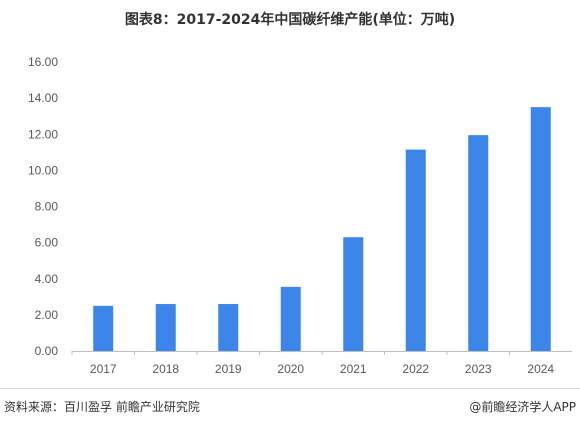  I want to click on source-note: 资料来源：百川盈孚 前瞻产业研究院, so click(102, 407).